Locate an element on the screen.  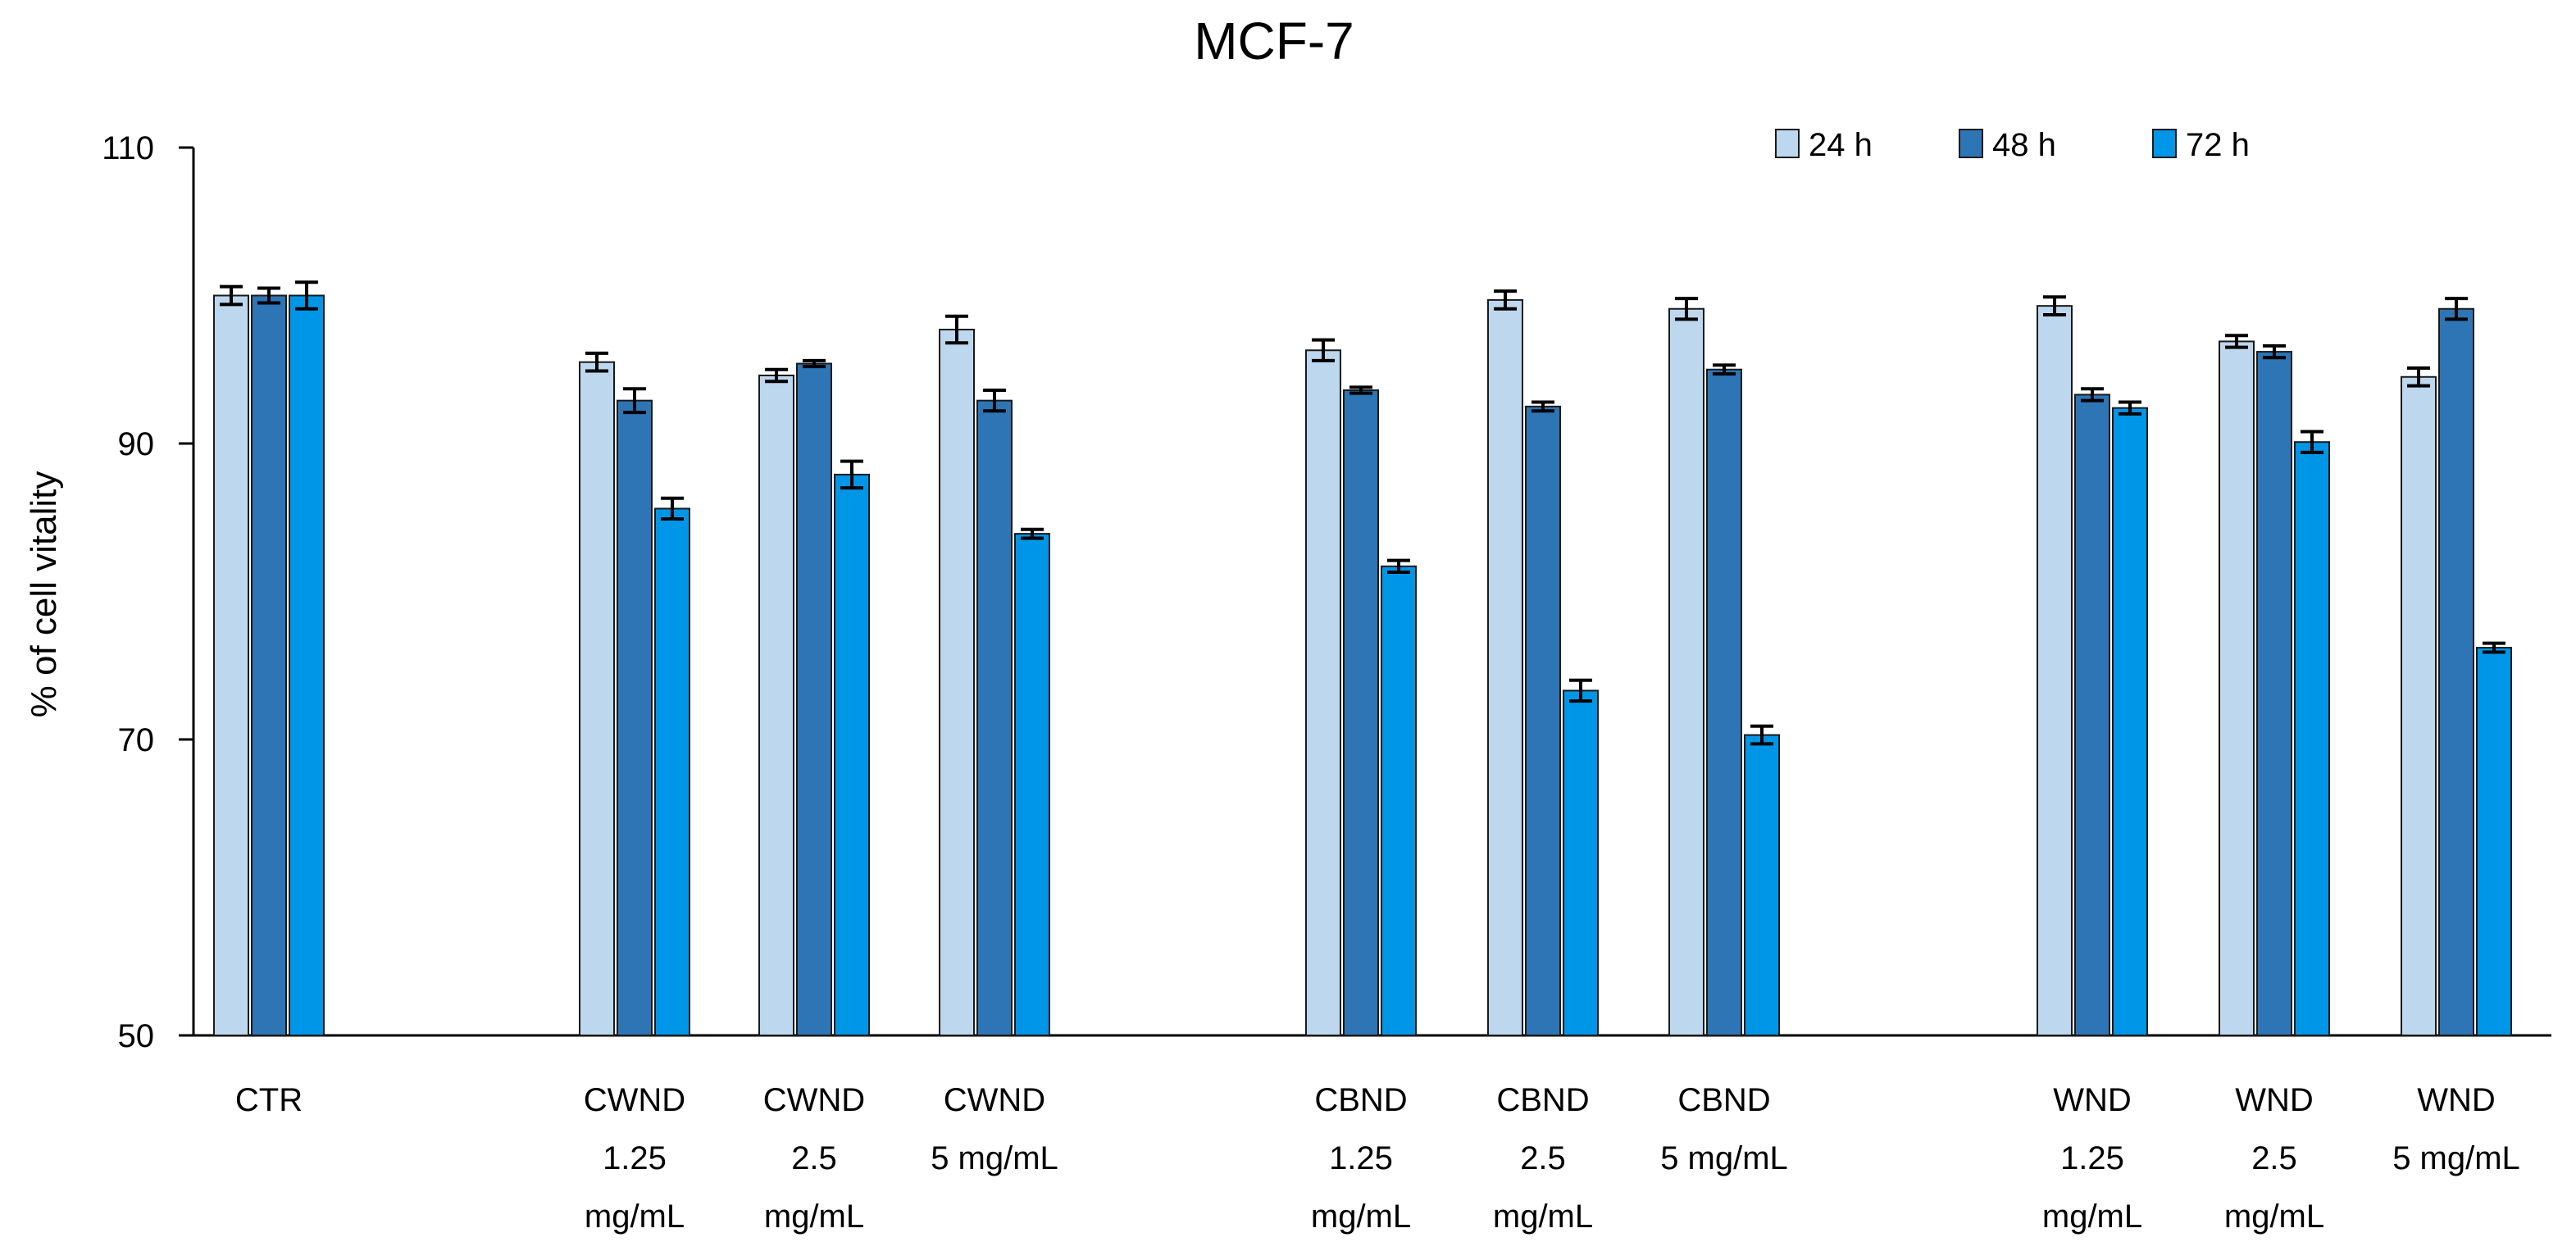
legend-swatch-48h is located at coordinates (1971, 143).